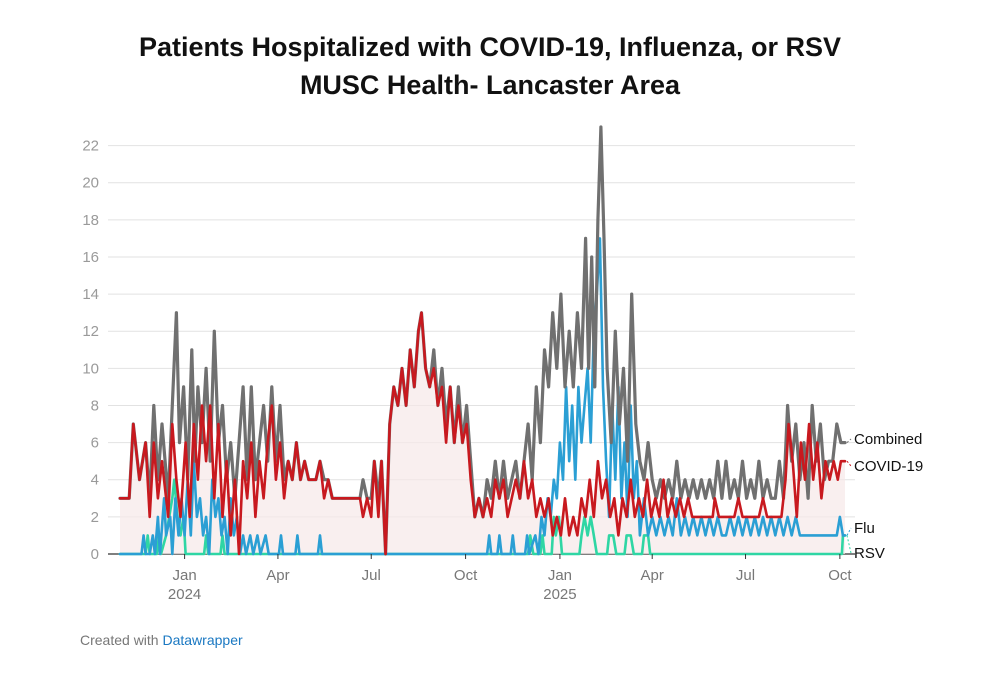  I want to click on series-line-rsv, so click(482, 517).